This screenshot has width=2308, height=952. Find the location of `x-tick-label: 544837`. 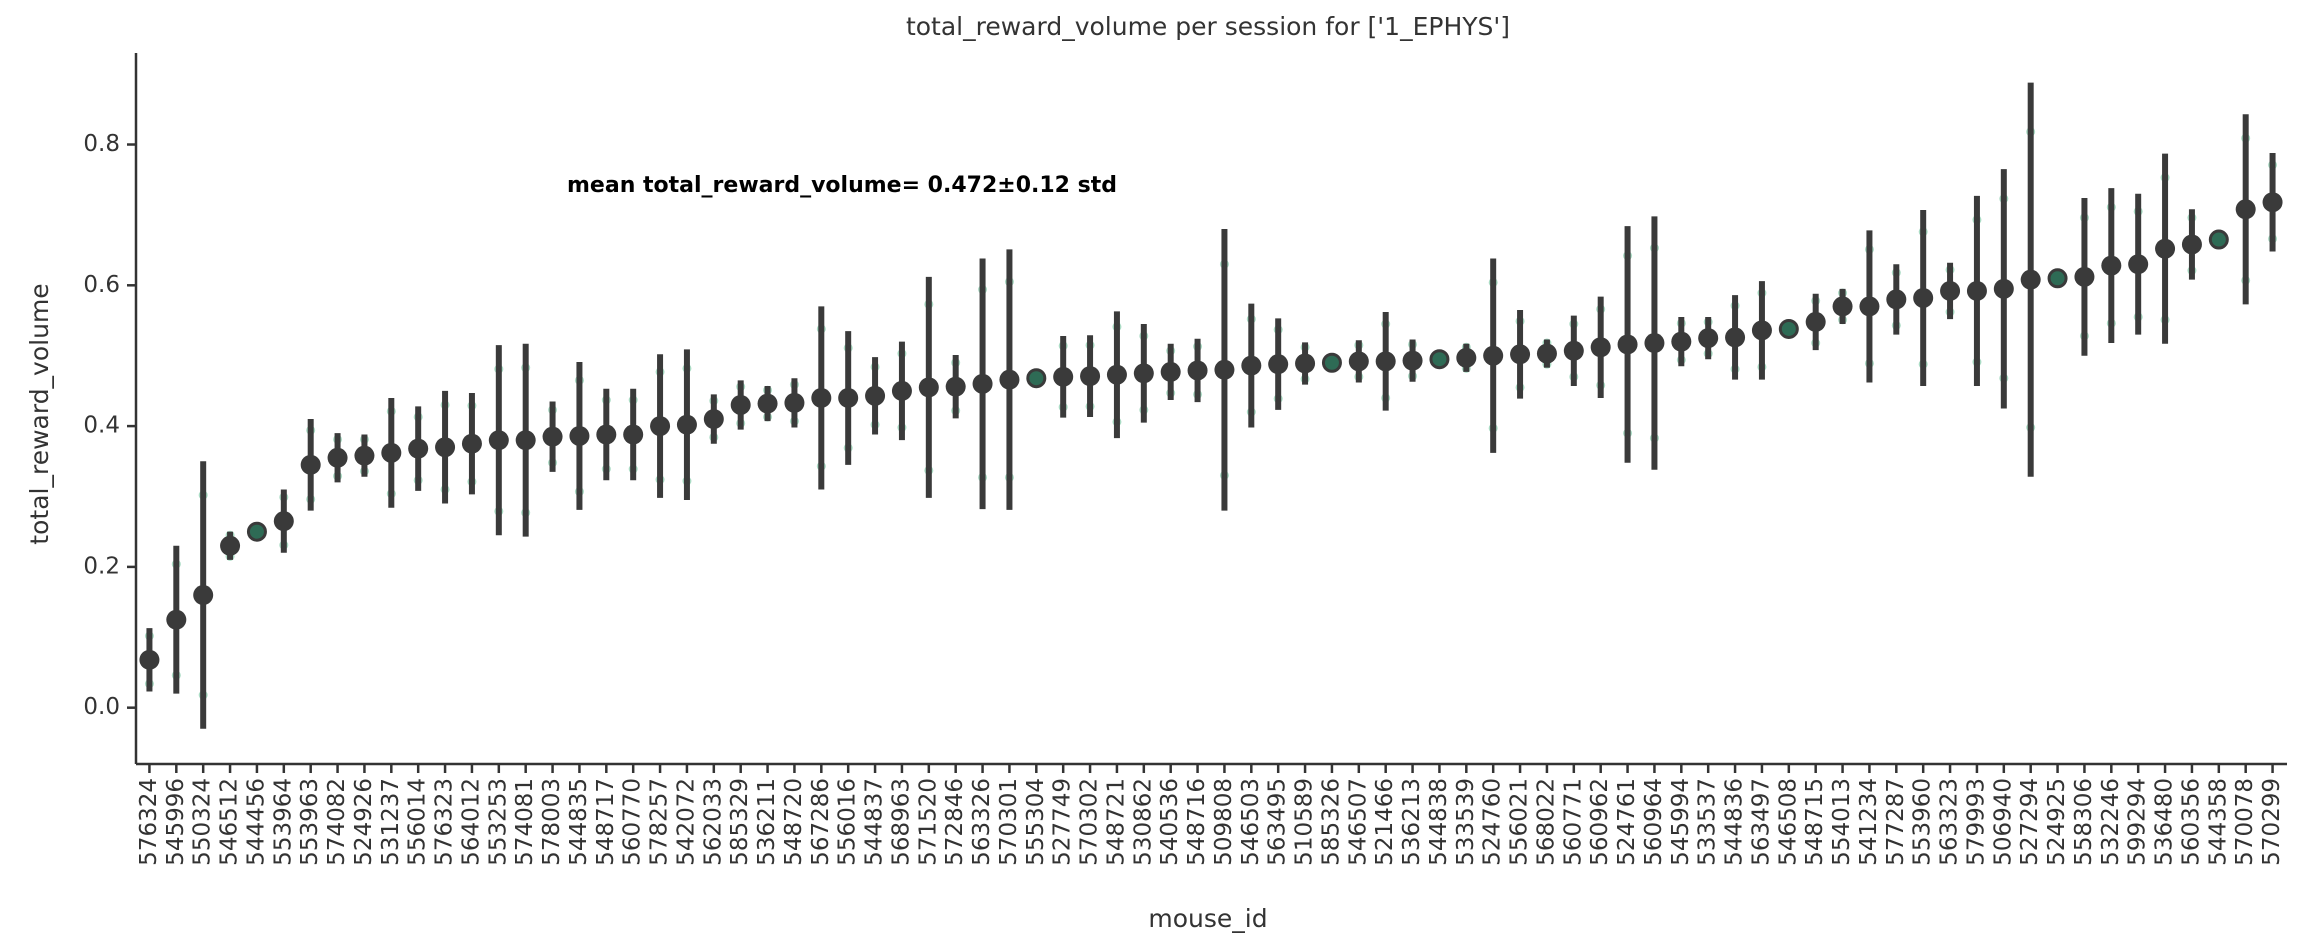

x-tick-label: 544837 is located at coordinates (875, 822).